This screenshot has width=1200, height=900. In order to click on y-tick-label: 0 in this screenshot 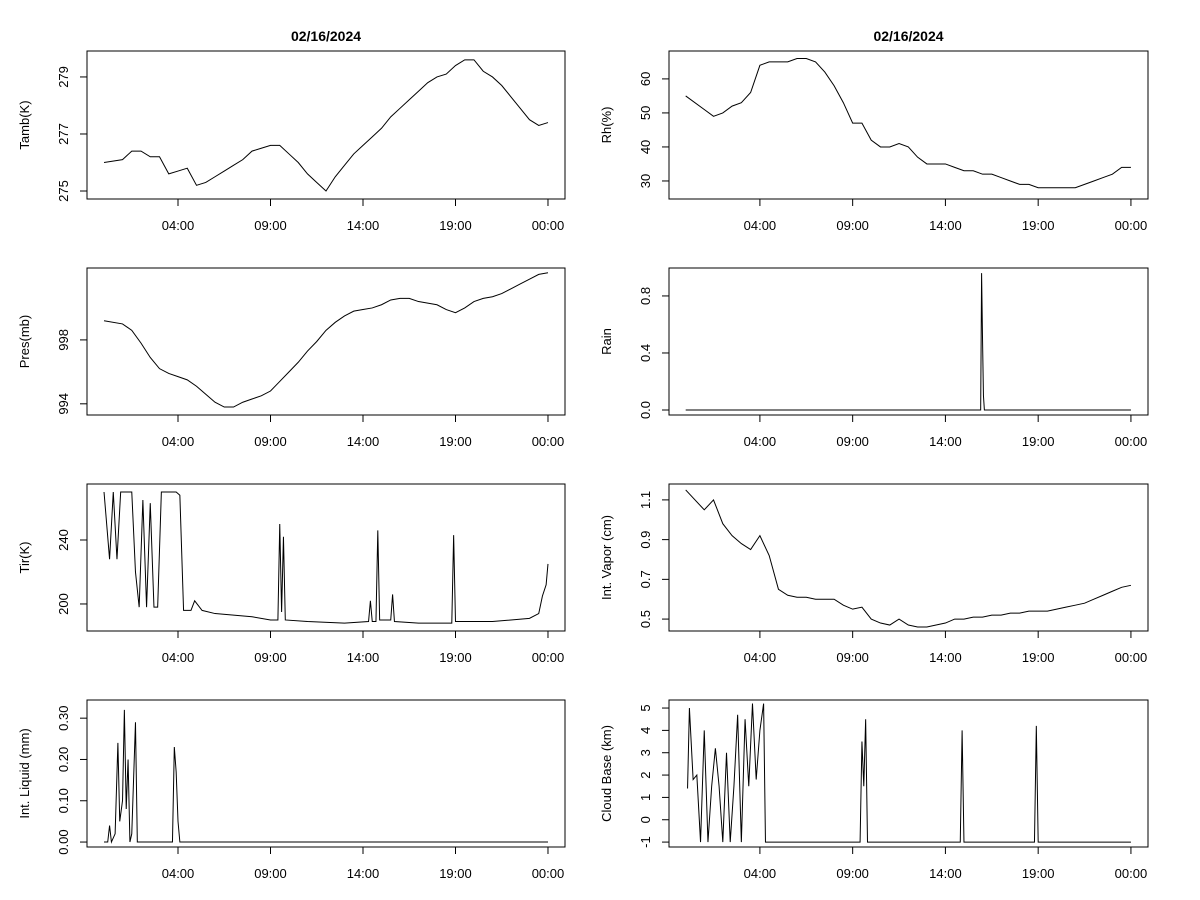, I will do `click(645, 819)`.